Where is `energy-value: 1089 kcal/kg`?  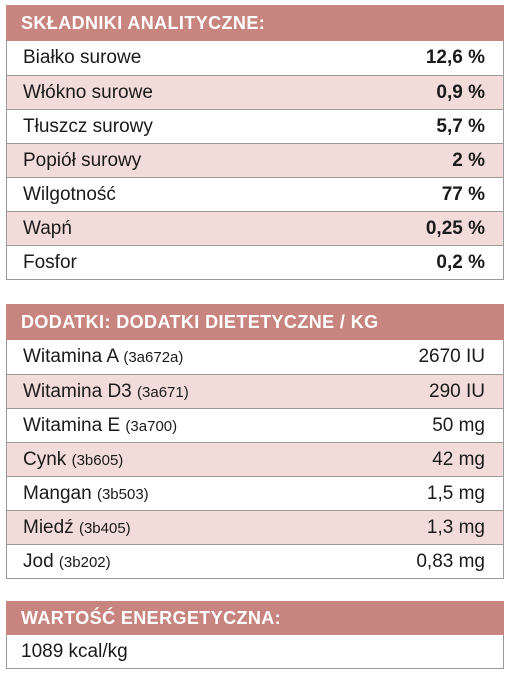
energy-value: 1089 kcal/kg is located at coordinates (74, 651).